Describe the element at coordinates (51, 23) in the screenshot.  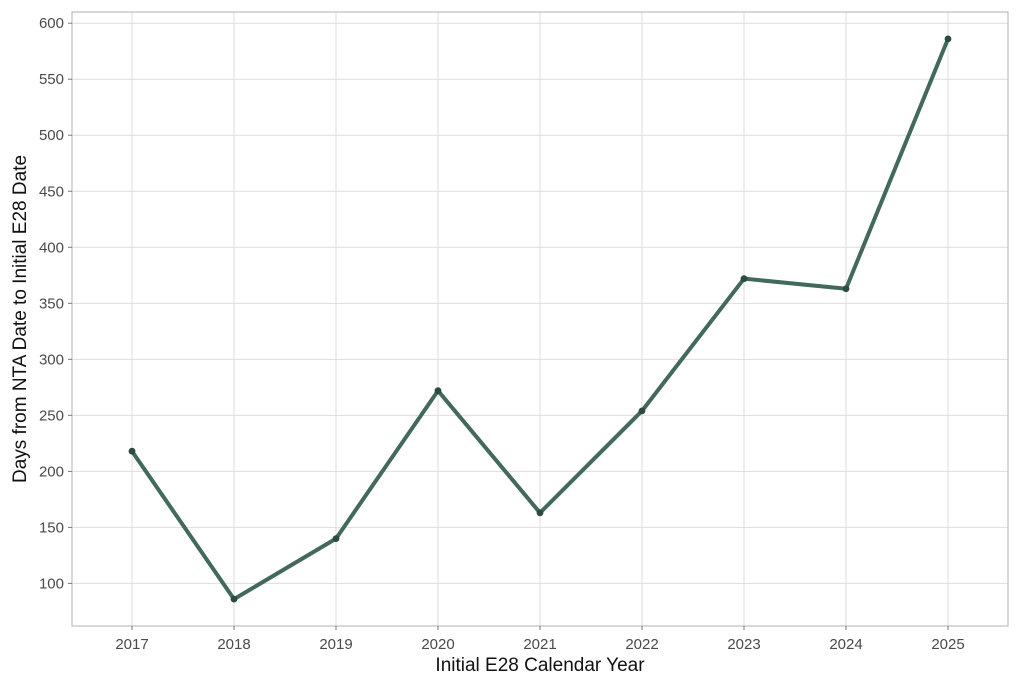
I see `y-tick-label: 600` at that location.